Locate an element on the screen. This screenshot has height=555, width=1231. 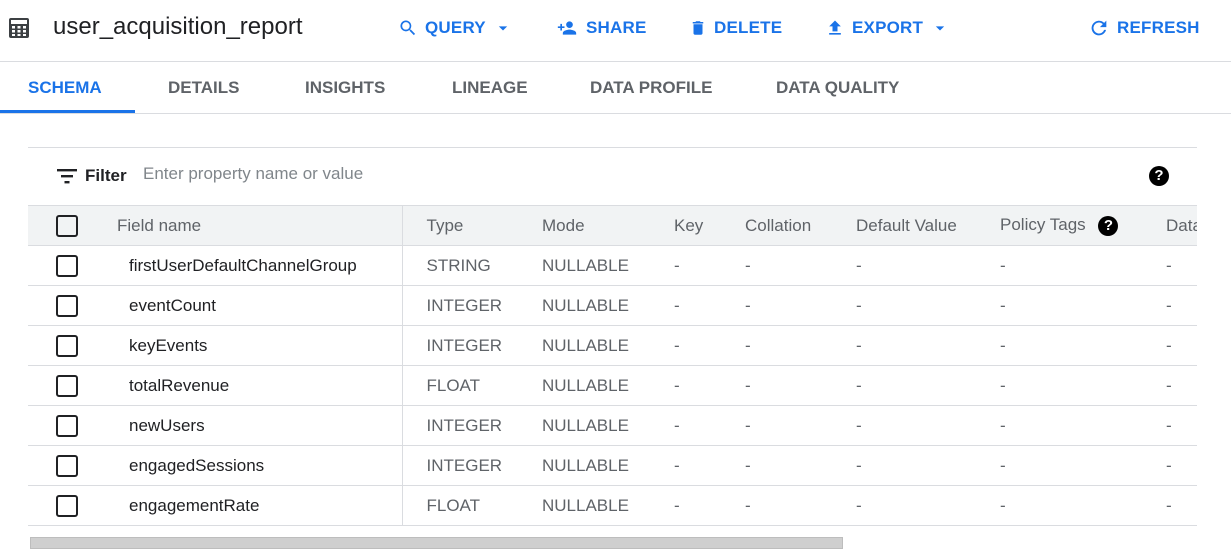
upload-icon is located at coordinates (835, 27).